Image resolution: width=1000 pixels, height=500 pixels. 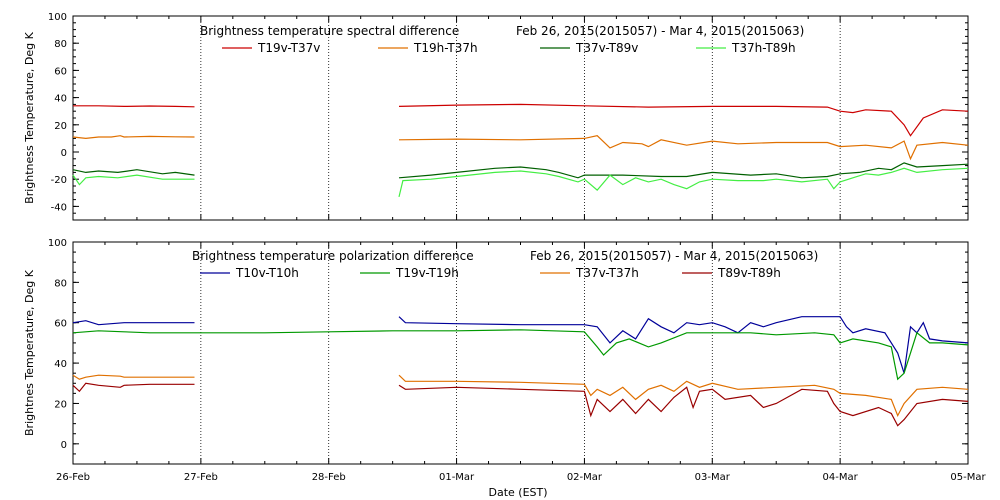 I want to click on x-tick-label: 03-Mar, so click(x=713, y=477).